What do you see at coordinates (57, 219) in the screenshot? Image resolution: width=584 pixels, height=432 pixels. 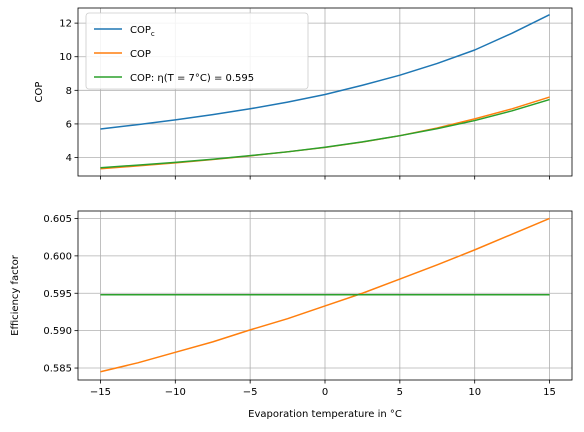 I see `y-tick-label: 0.605` at bounding box center [57, 219].